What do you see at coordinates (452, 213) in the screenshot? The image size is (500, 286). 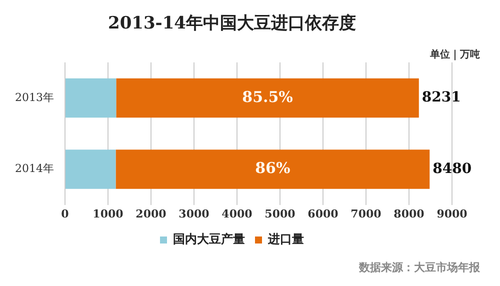 I see `x-tick-label: 9000` at bounding box center [452, 213].